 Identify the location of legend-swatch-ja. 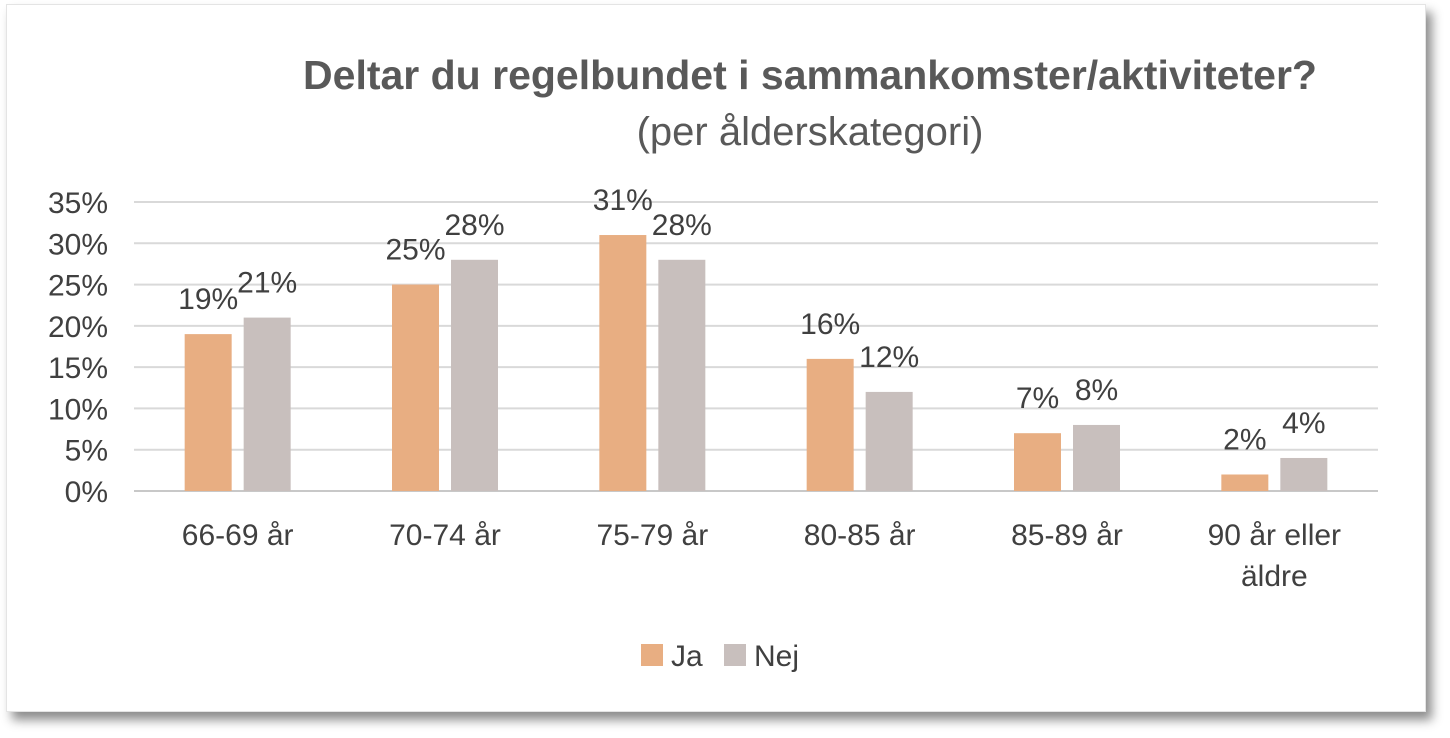
(652, 655).